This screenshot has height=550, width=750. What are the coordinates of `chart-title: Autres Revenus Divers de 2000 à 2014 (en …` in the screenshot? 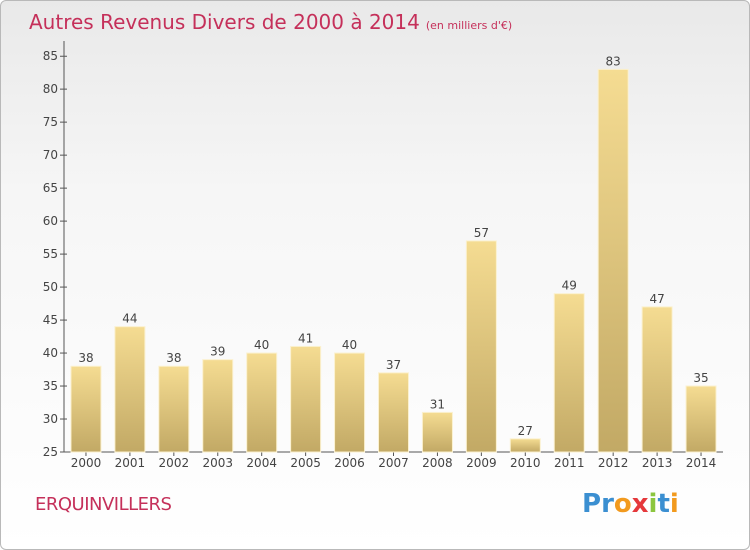 It's located at (270, 22).